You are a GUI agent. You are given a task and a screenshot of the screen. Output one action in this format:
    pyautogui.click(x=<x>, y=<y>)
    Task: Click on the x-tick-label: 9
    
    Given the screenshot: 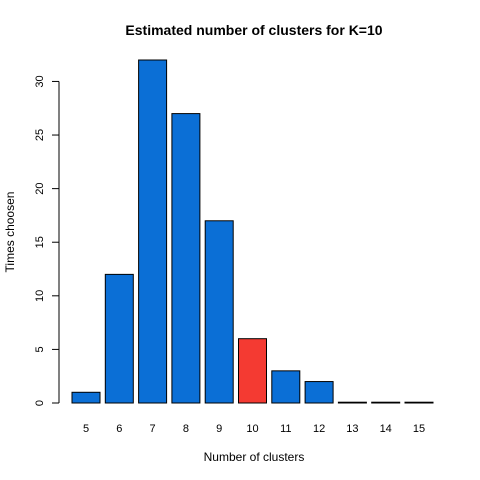 What is the action you would take?
    pyautogui.click(x=219, y=429)
    